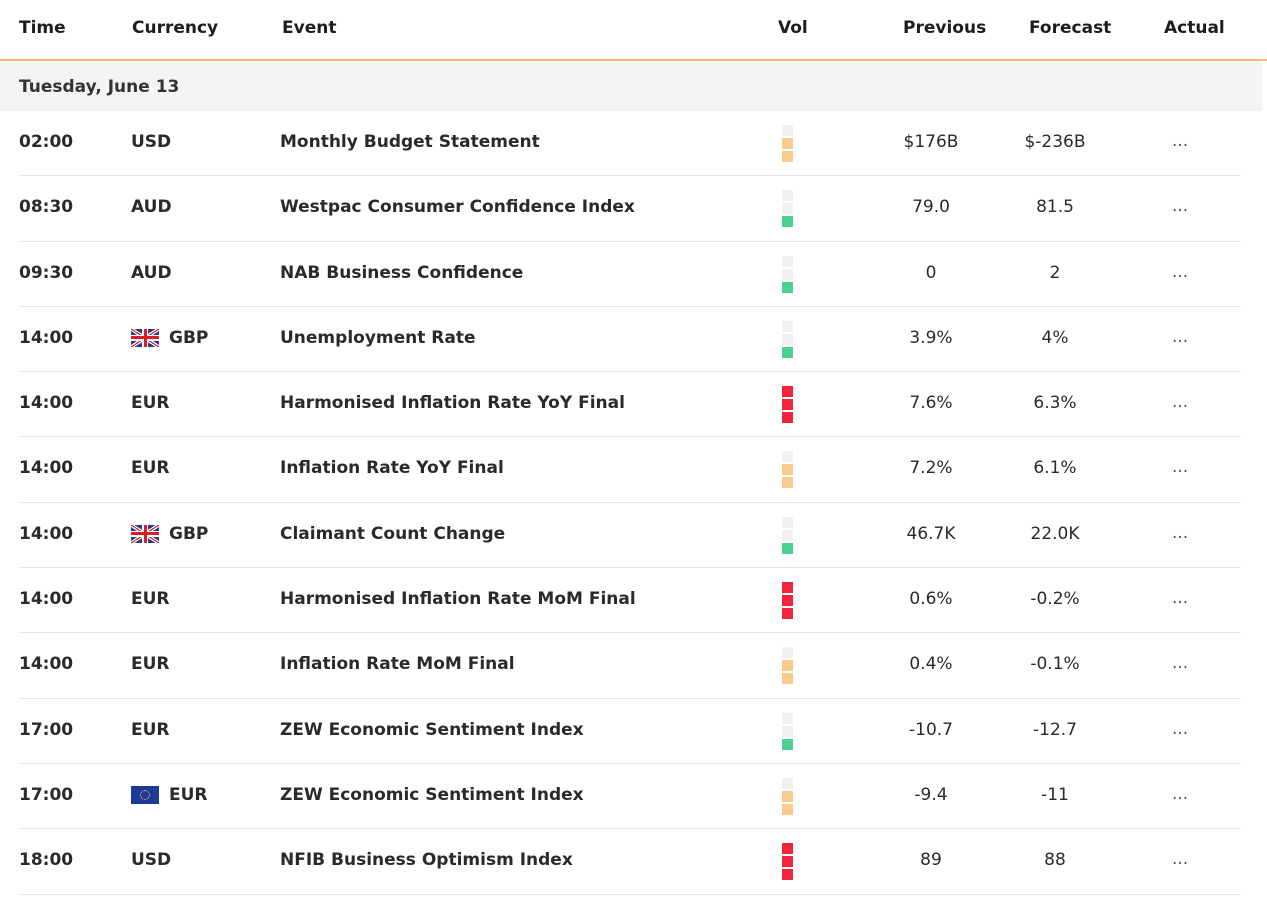 The height and width of the screenshot is (899, 1267). What do you see at coordinates (931, 142) in the screenshot?
I see `previous-value-text: $176B` at bounding box center [931, 142].